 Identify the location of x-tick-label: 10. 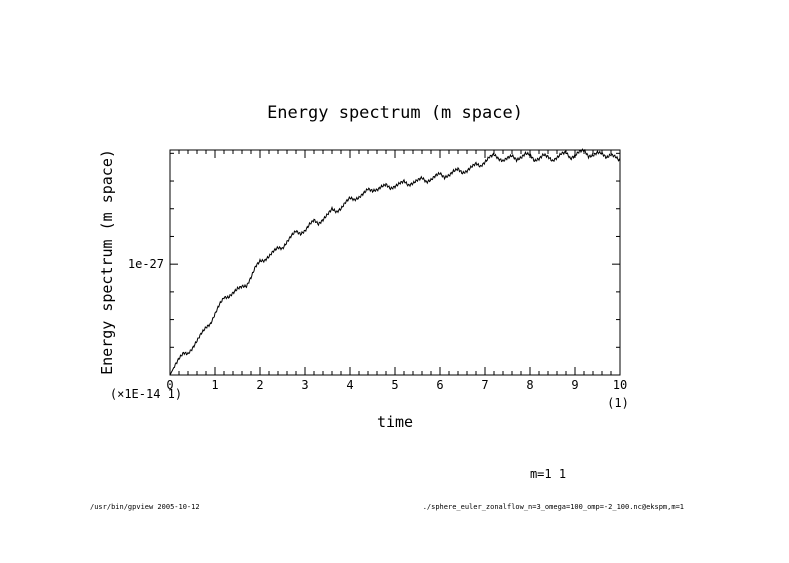
(620, 385).